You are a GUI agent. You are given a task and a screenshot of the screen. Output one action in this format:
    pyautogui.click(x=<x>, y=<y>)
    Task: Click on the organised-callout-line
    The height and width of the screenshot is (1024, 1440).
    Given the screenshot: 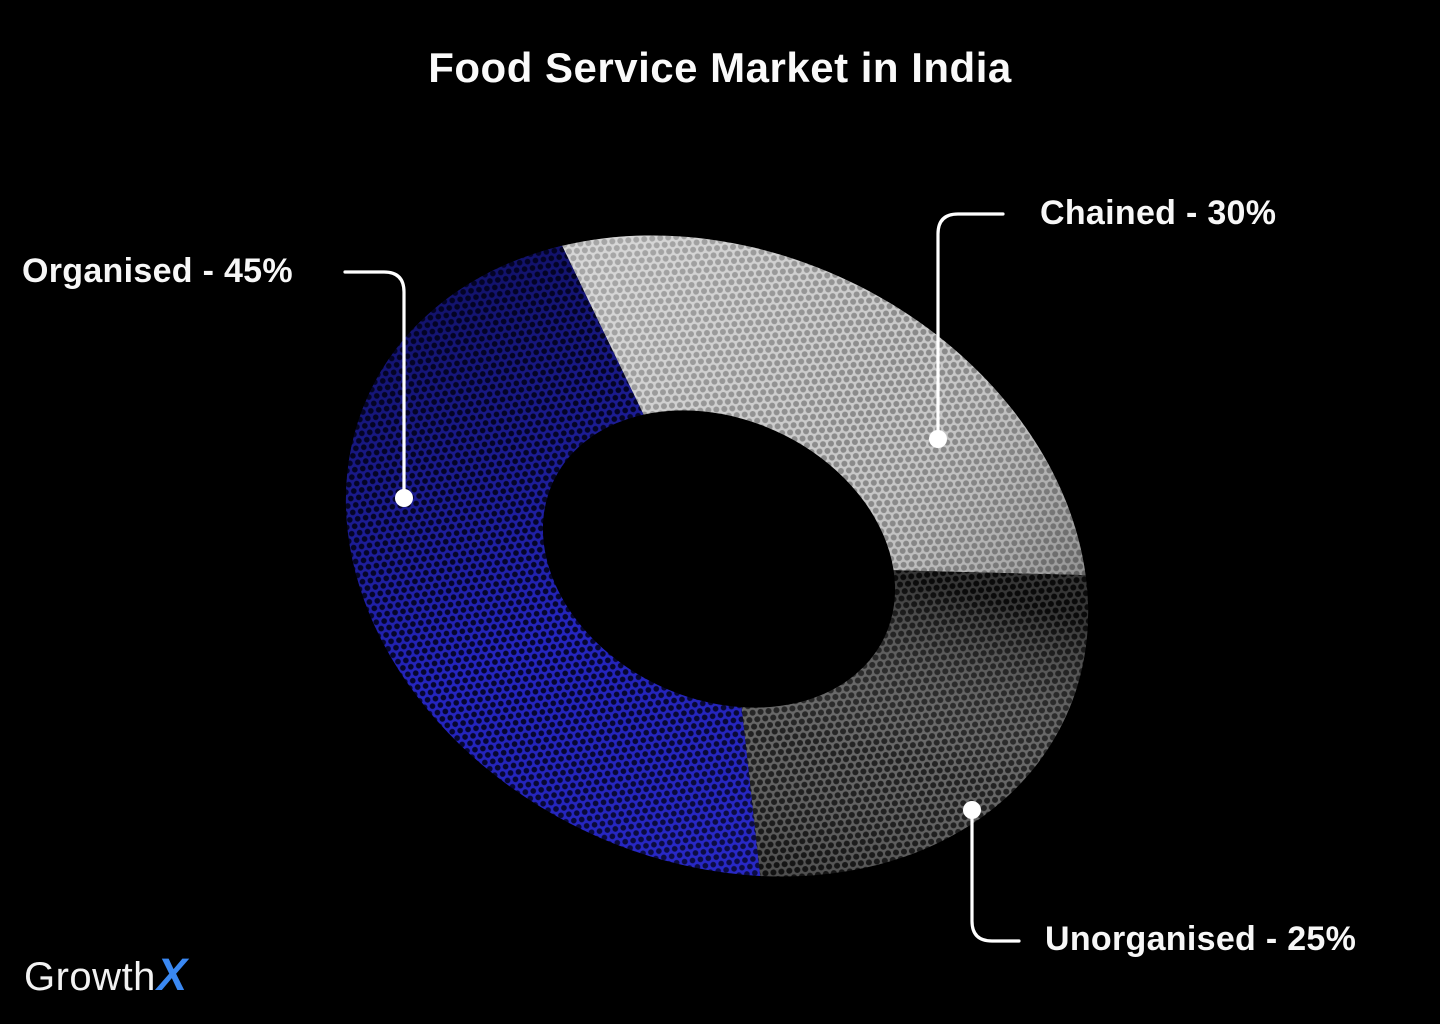 What is the action you would take?
    pyautogui.click(x=378, y=388)
    